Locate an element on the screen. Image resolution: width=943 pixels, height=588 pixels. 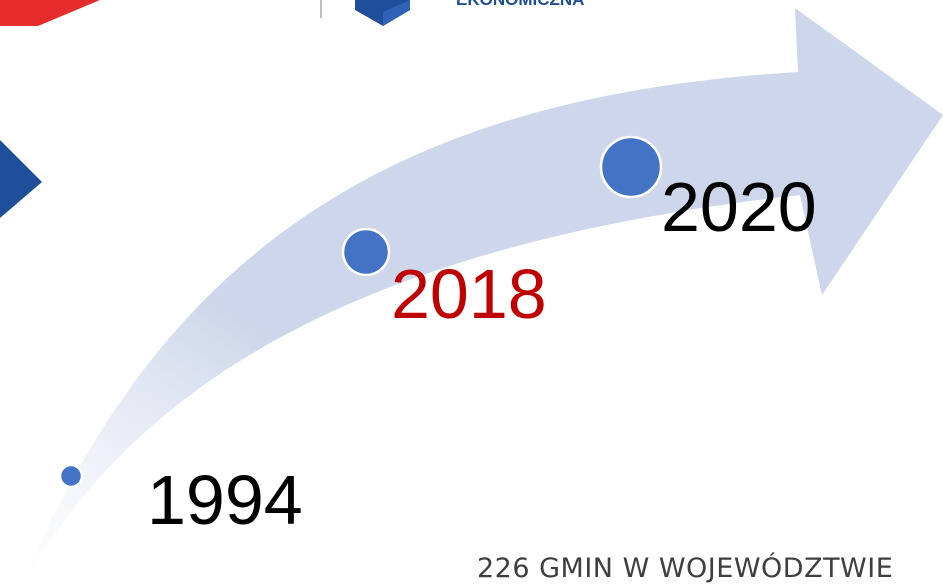
milestone-label-1994: 1994 is located at coordinates (225, 500).